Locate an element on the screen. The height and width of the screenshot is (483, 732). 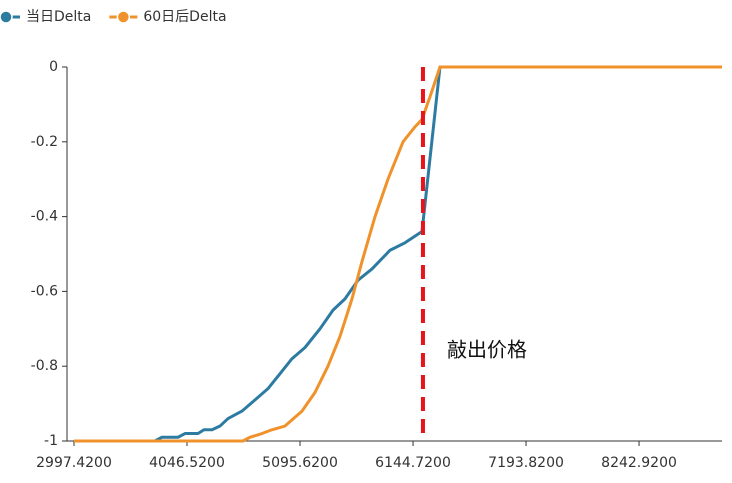
legend-label: 60日后Delta is located at coordinates (184, 17).